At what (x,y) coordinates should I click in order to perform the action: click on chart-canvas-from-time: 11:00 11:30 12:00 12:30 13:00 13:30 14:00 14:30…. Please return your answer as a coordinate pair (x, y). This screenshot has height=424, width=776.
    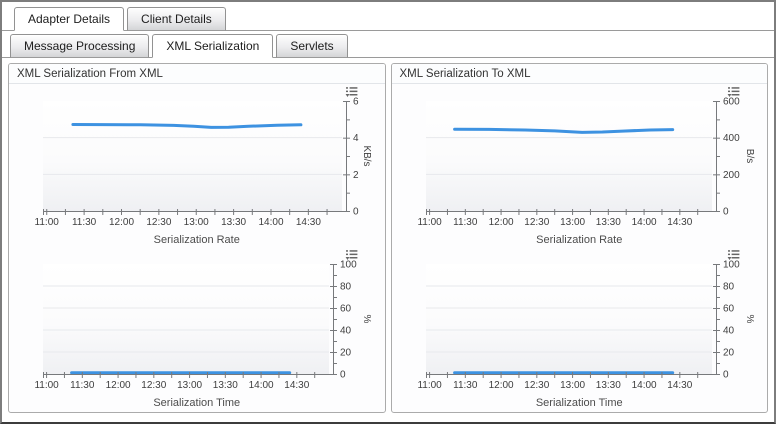
    Looking at the image, I should click on (203, 326).